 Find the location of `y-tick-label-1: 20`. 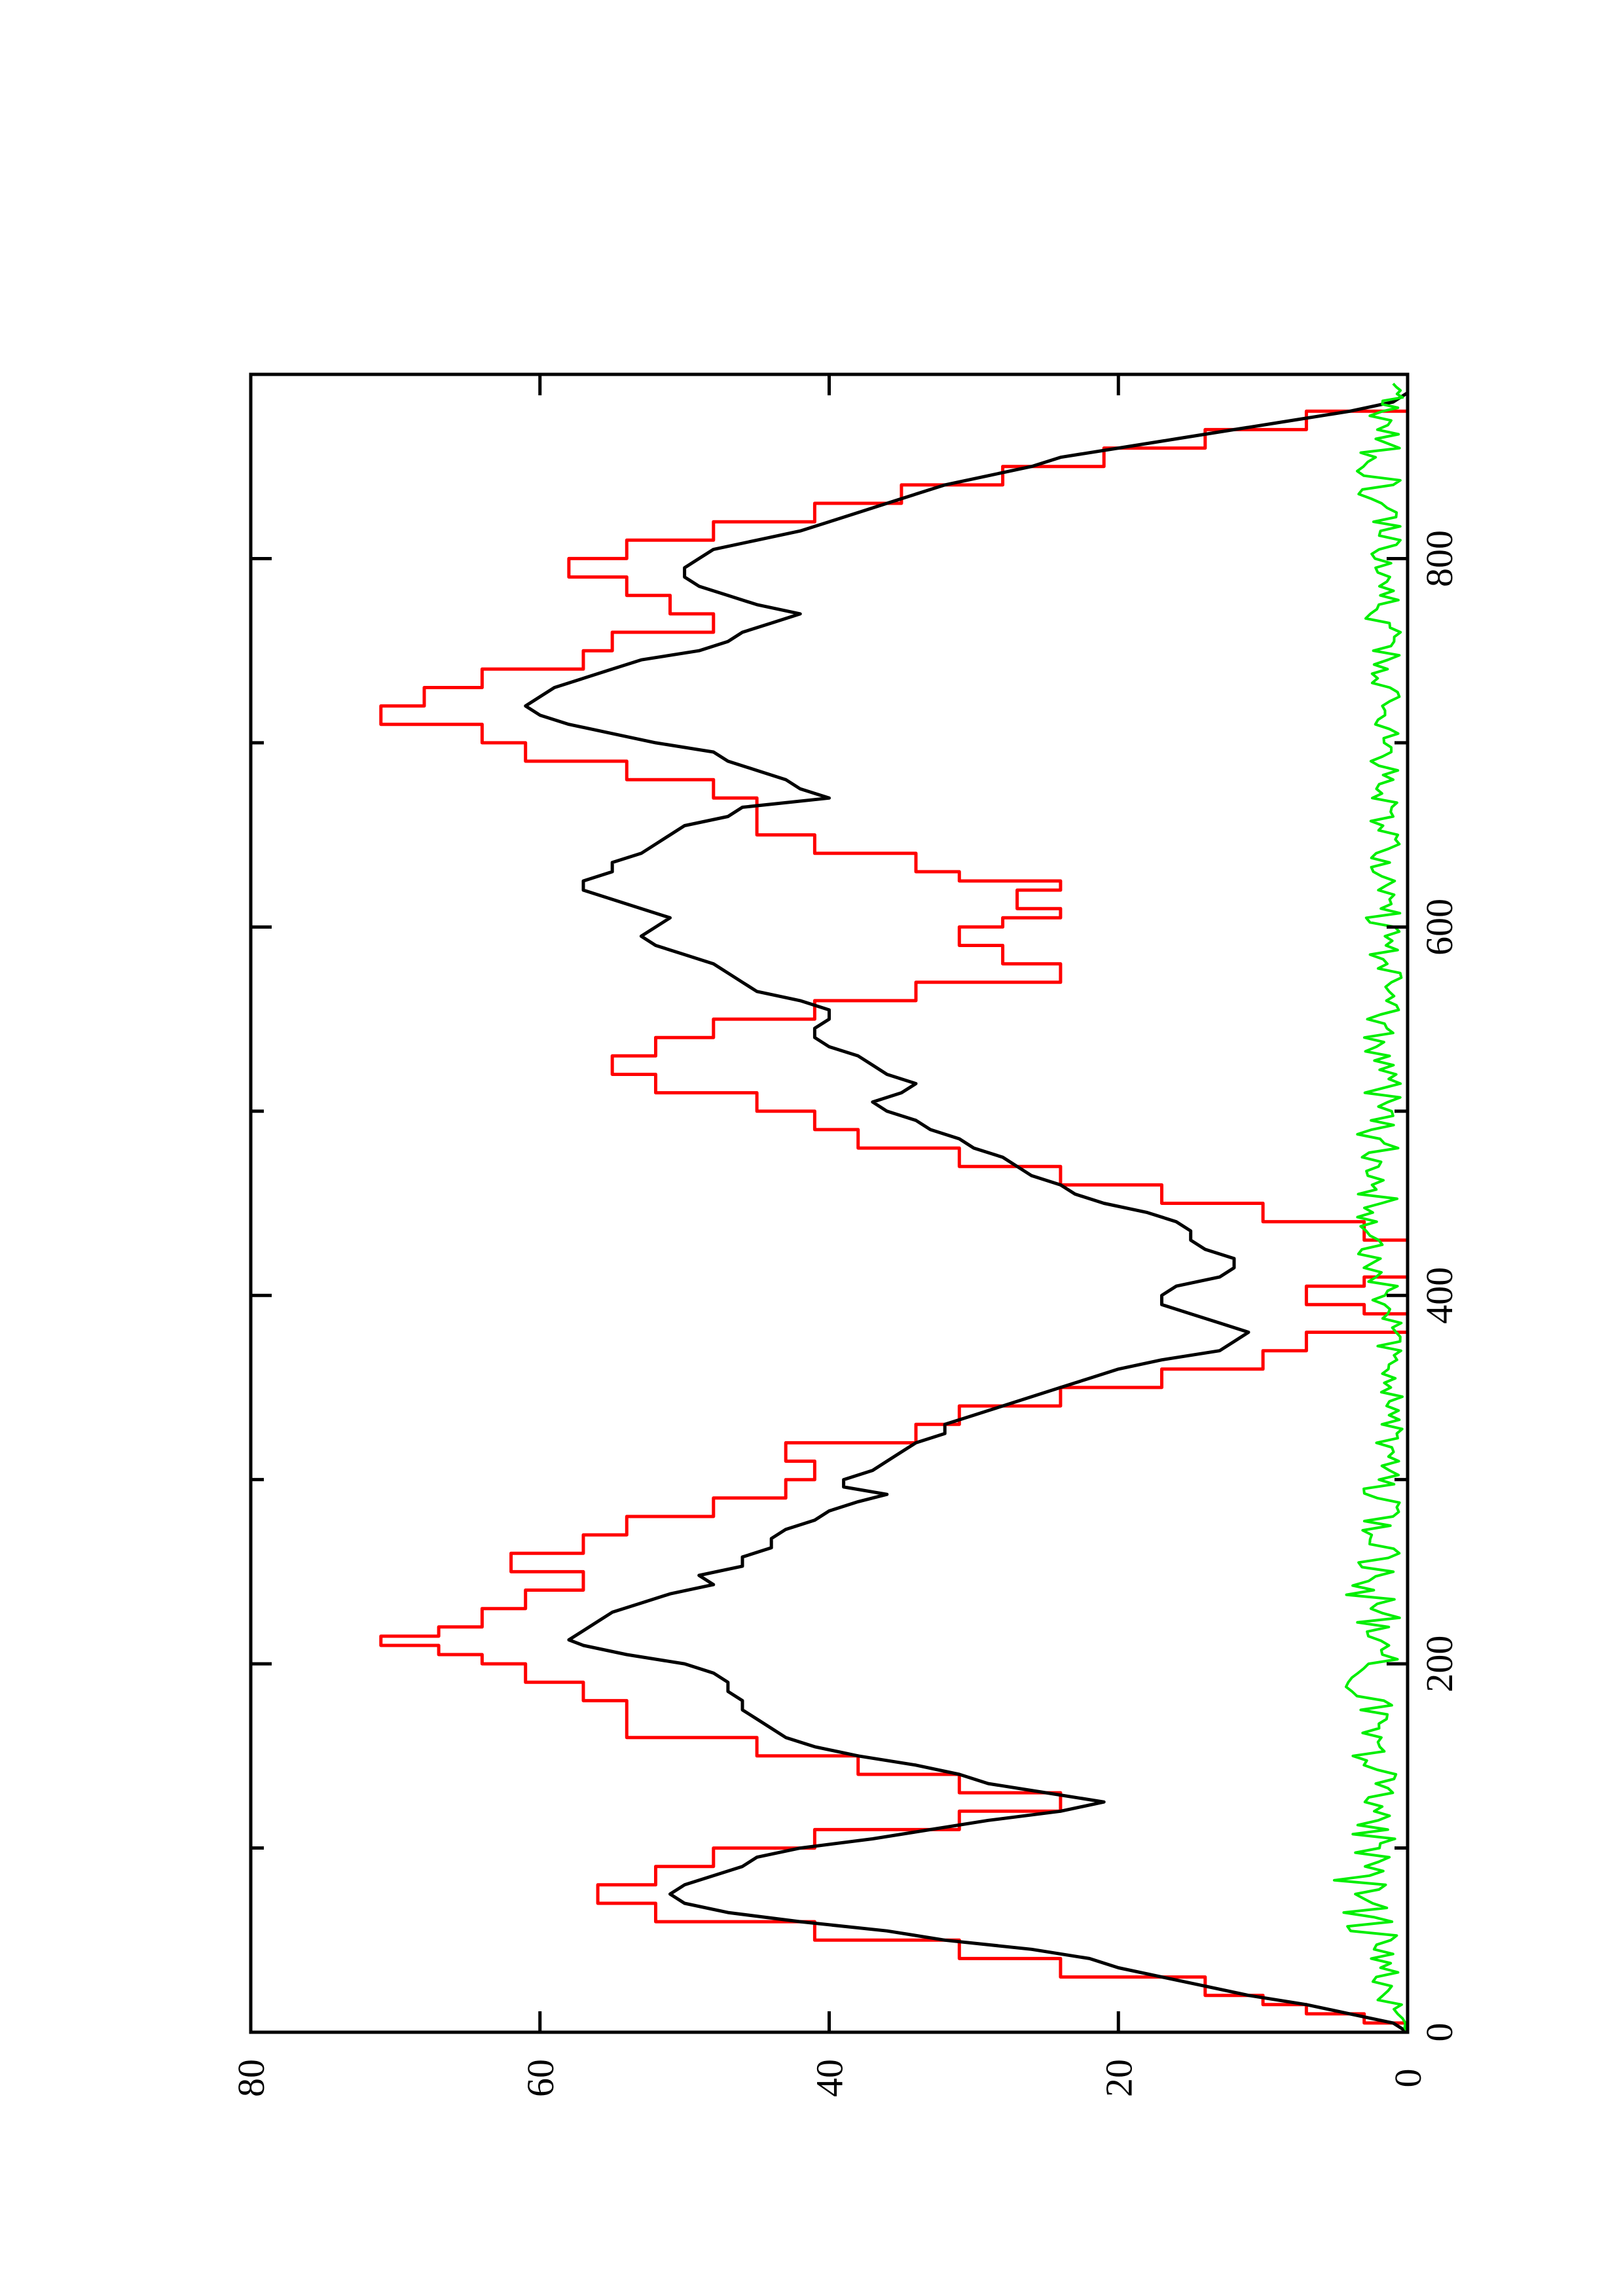

y-tick-label-1: 20 is located at coordinates (1118, 2078).